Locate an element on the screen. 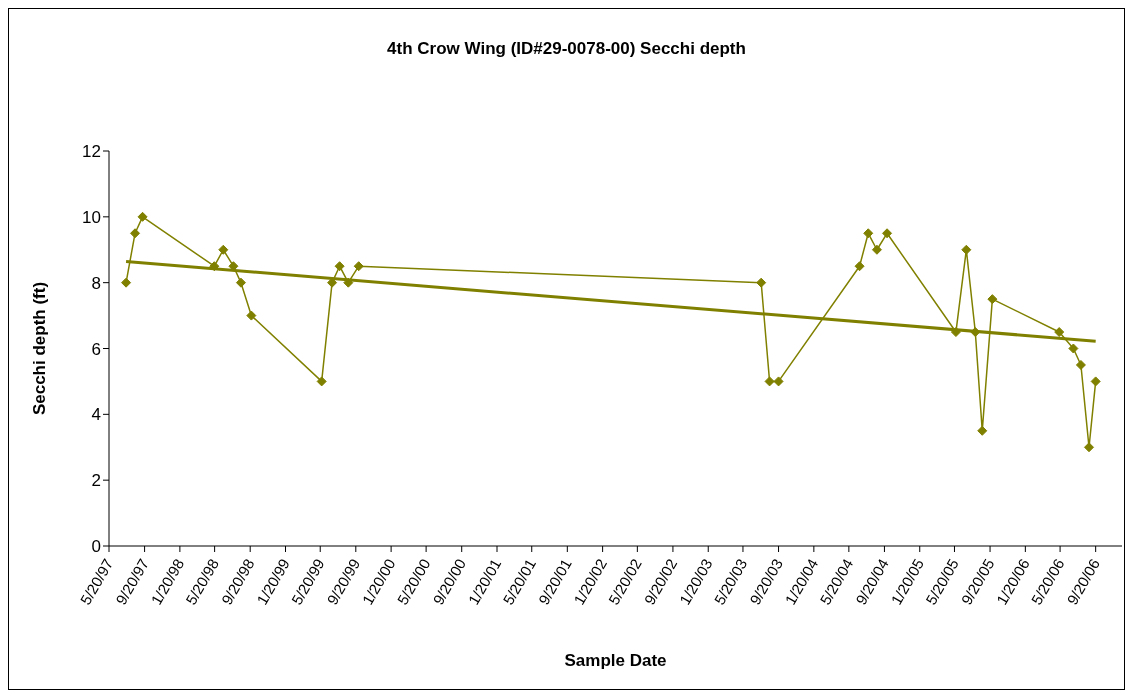 This screenshot has width=1133, height=698. chart-title: 4th Crow Wing (ID#29-0078-00) Secchi depth is located at coordinates (566, 49).